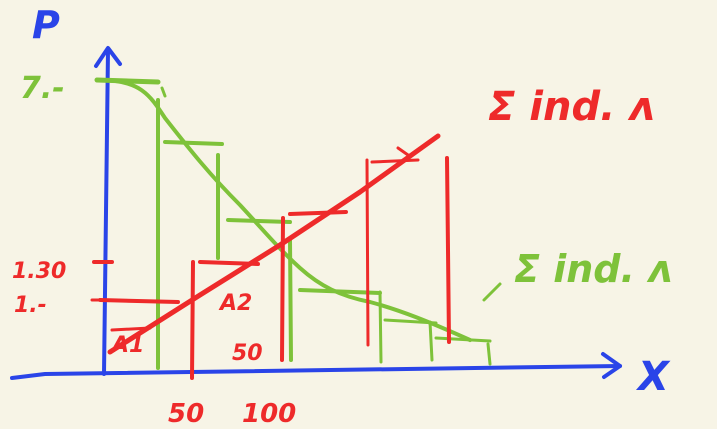 The height and width of the screenshot is (429, 717). I want to click on label-a1: A1, so click(127, 345).